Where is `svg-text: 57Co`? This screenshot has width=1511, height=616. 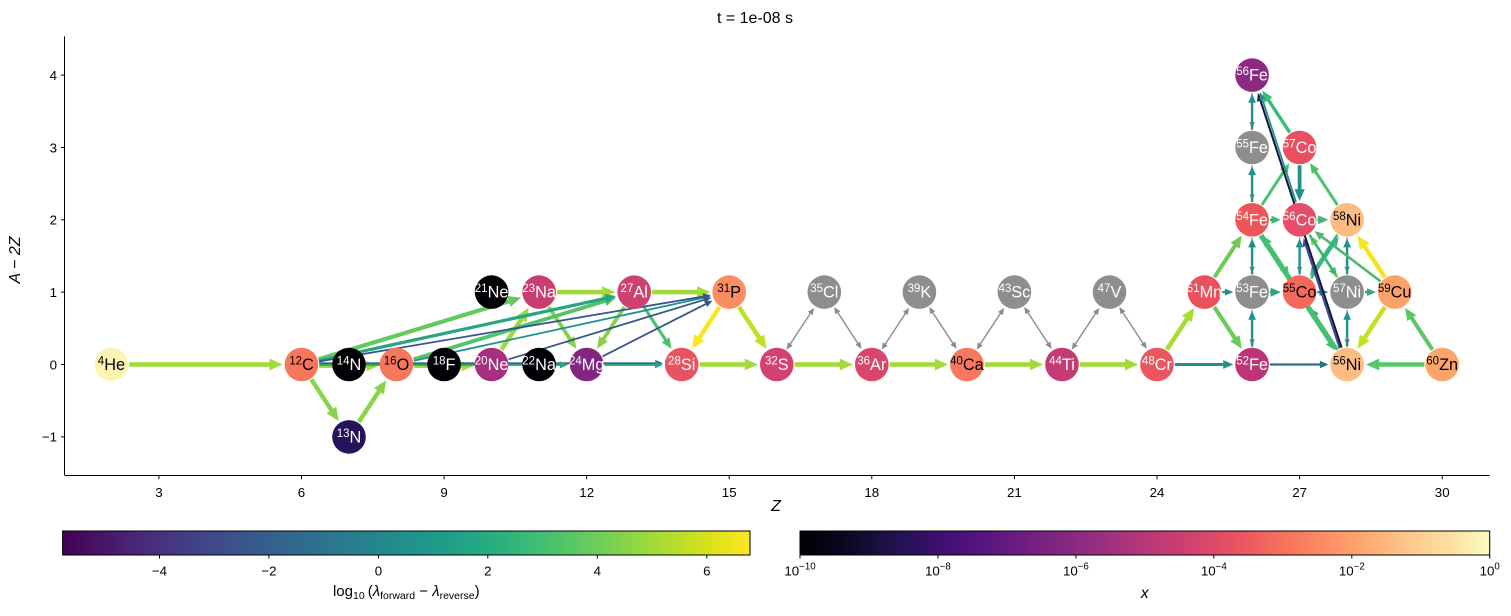
svg-text: 57Co is located at coordinates (1300, 148).